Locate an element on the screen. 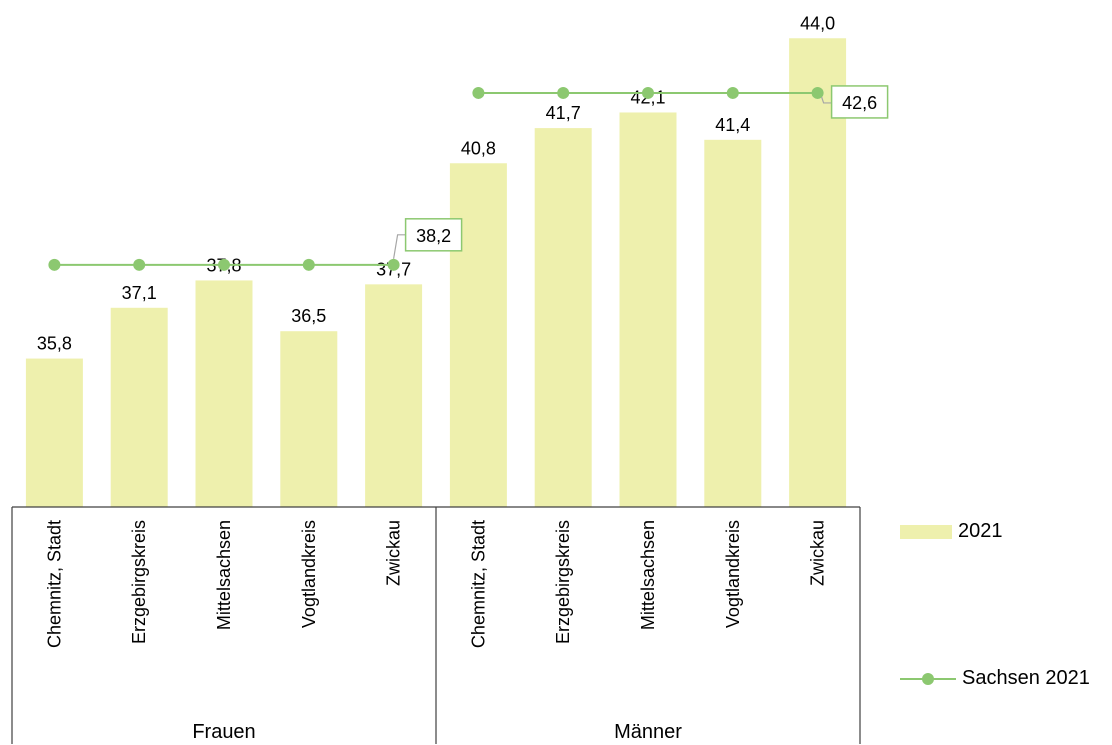 The height and width of the screenshot is (745, 1112). bar-value-label: 41,7 is located at coordinates (563, 113).